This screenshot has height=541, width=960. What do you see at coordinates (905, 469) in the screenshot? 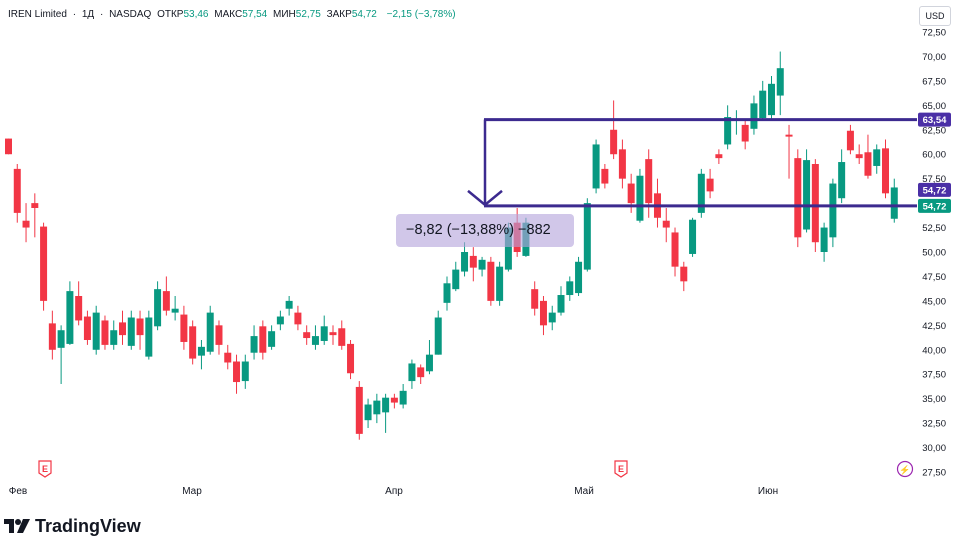
I see `dividend-icon` at bounding box center [905, 469].